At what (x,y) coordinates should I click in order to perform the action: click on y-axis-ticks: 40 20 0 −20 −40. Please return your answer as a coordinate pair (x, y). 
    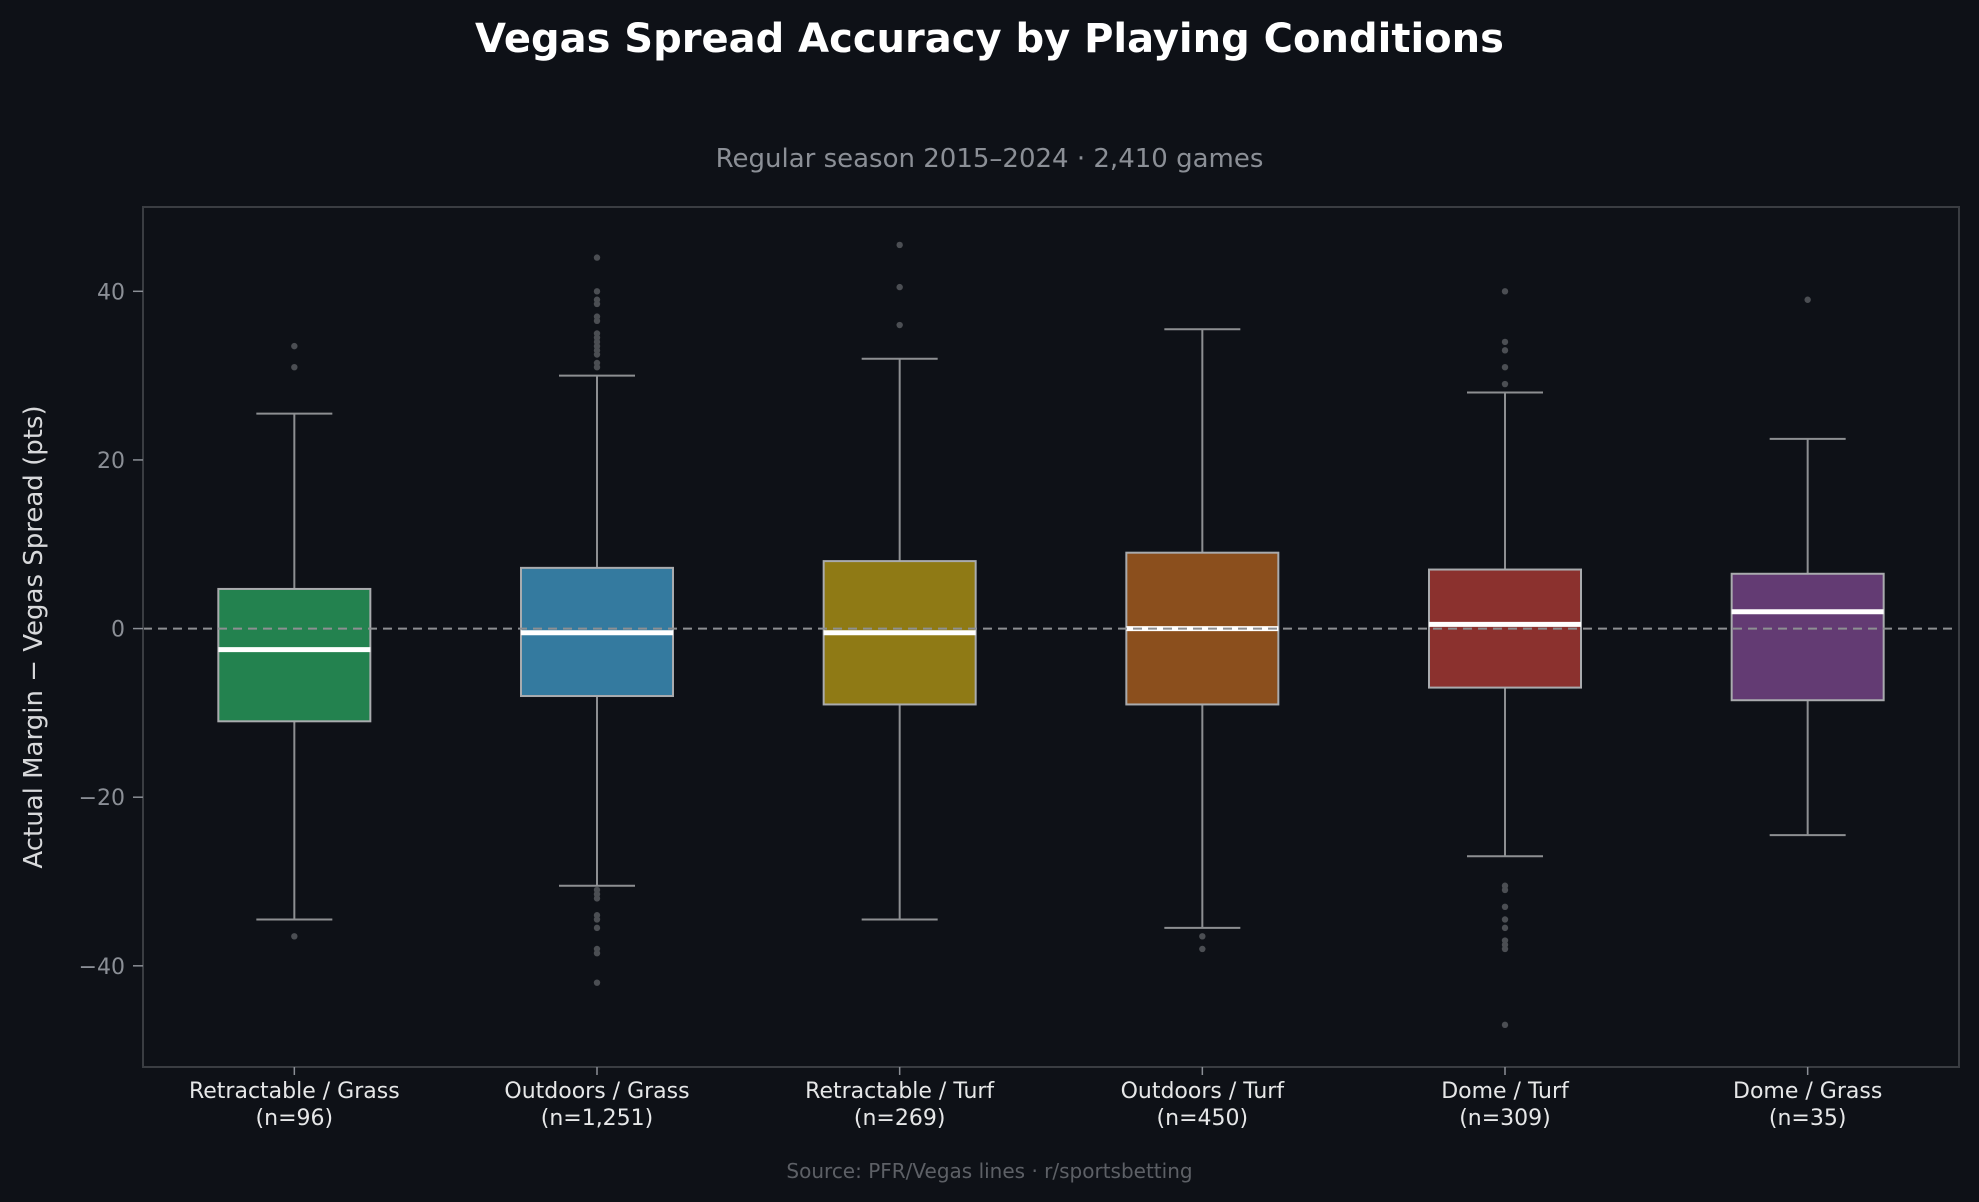
    Looking at the image, I should click on (111, 630).